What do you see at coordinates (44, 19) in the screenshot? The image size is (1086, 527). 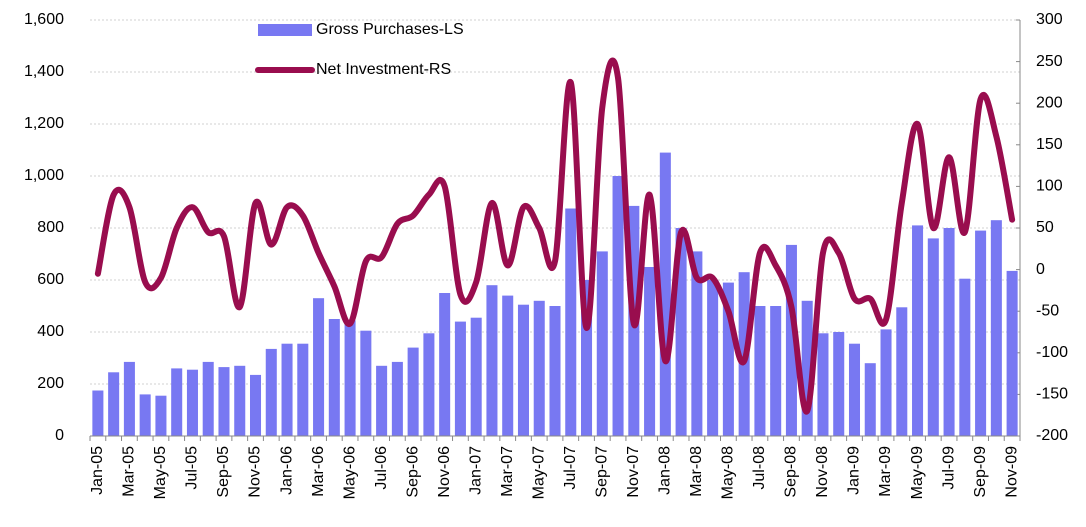 I see `y-tick-label: 1,600` at bounding box center [44, 19].